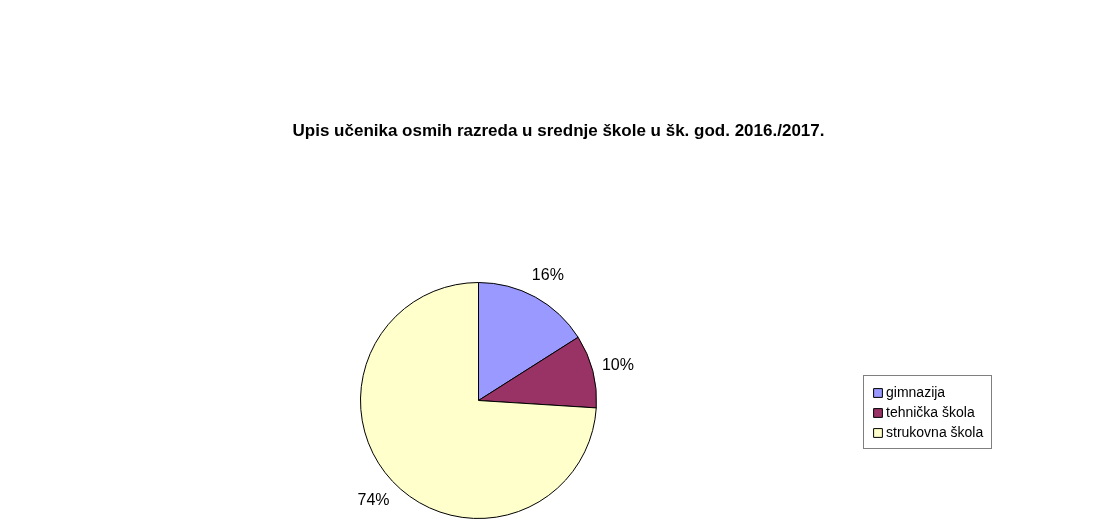  I want to click on legend-label: tehnička škola, so click(930, 412).